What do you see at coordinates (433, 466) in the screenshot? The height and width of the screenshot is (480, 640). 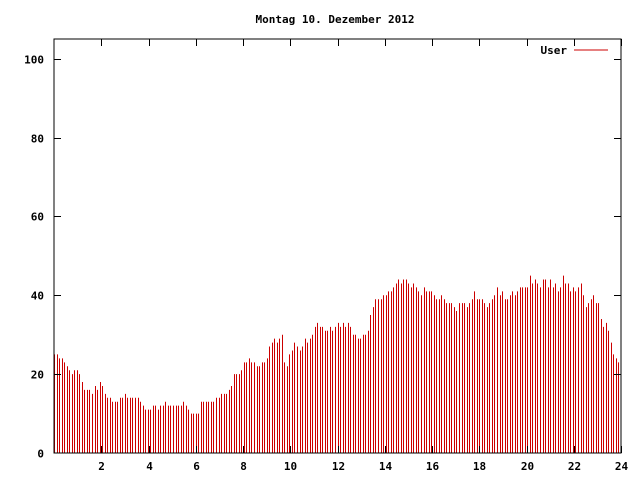 I see `x-tick-label: 16` at bounding box center [433, 466].